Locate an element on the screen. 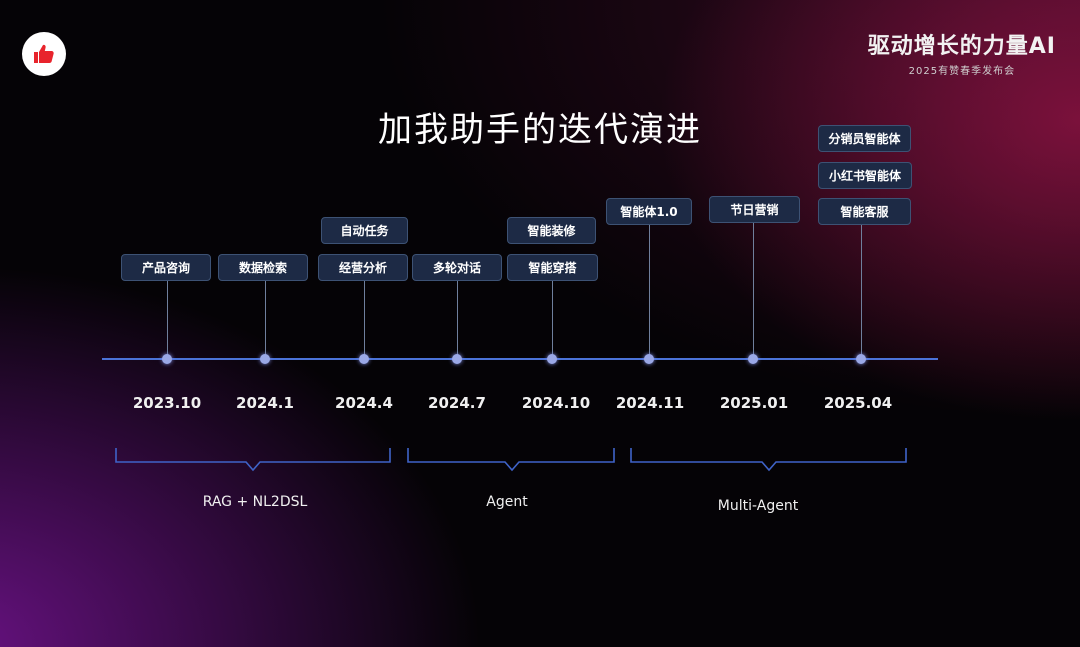 Image resolution: width=1080 pixels, height=647 pixels. brand-logo is located at coordinates (44, 54).